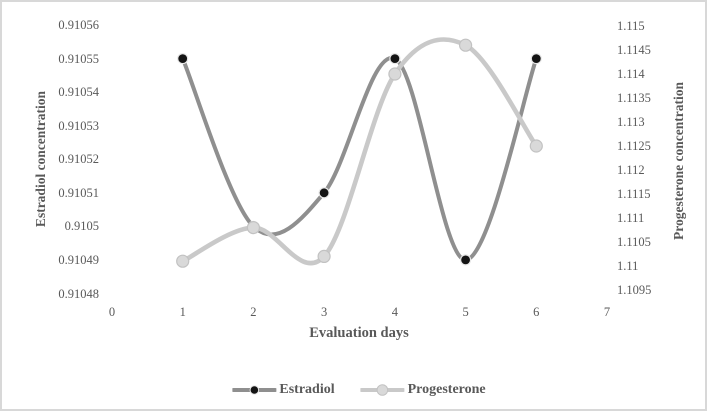 The width and height of the screenshot is (707, 411). What do you see at coordinates (78, 92) in the screenshot?
I see `left-axis-tick: 0.91054` at bounding box center [78, 92].